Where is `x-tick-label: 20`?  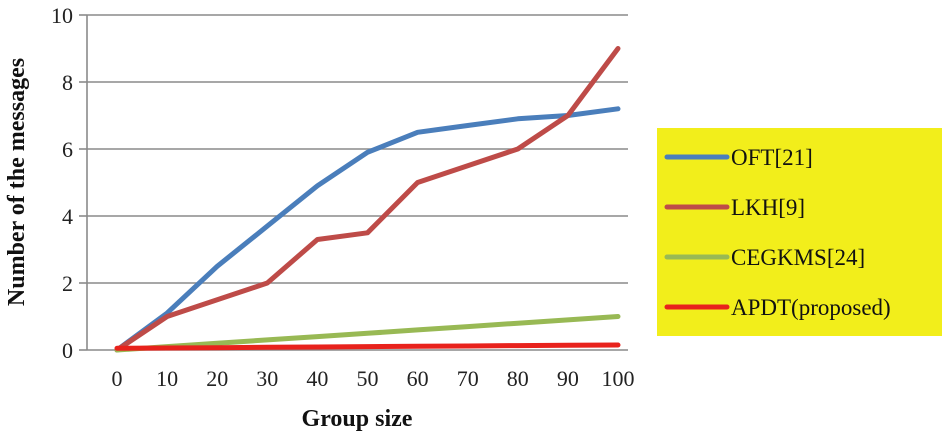
x-tick-label: 20 is located at coordinates (217, 378).